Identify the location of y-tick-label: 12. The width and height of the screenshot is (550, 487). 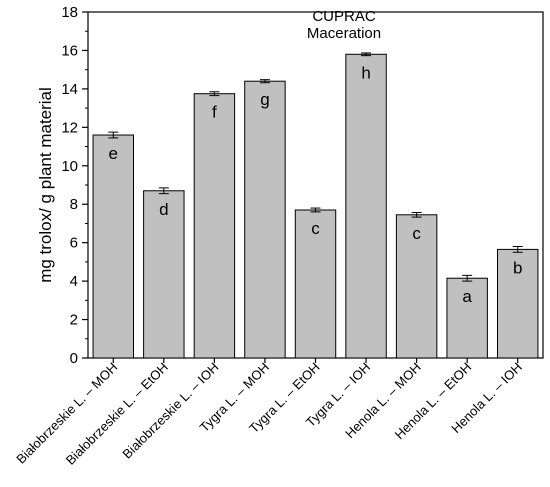
(69, 127).